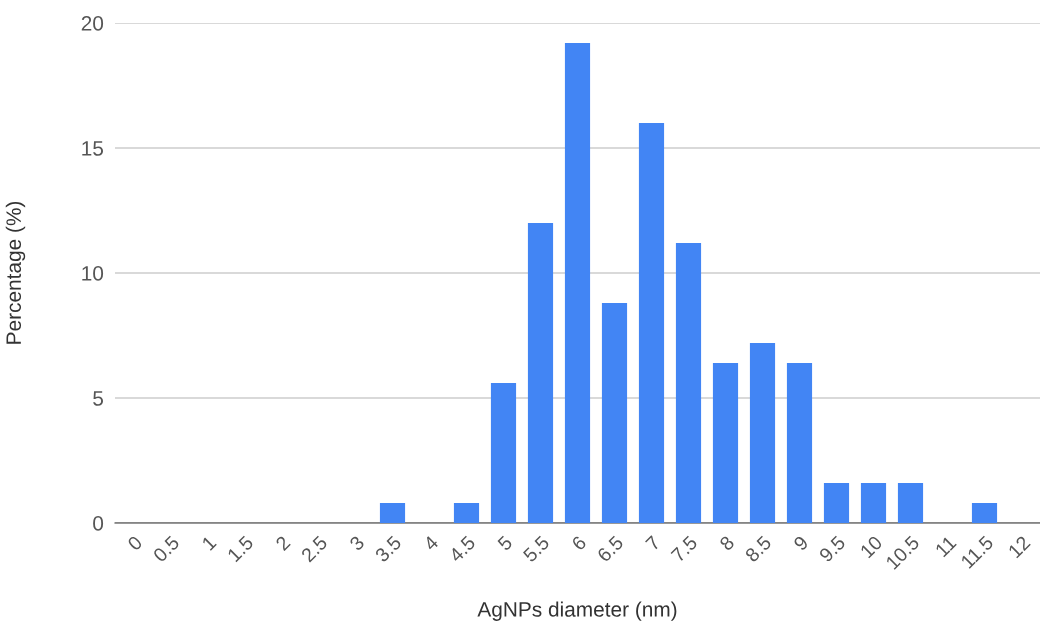 Image resolution: width=1040 pixels, height=630 pixels. I want to click on x-tick-label: 0.5, so click(166, 549).